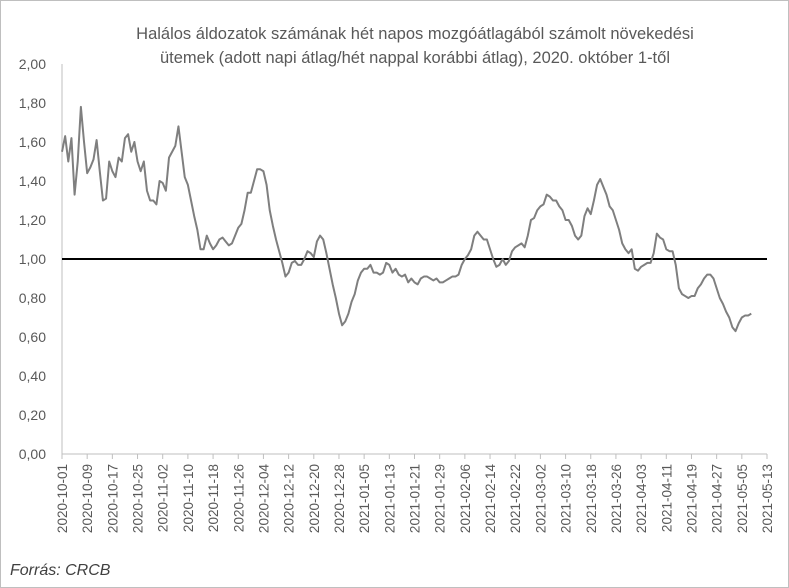 This screenshot has height=588, width=789. I want to click on x-tick-label: 2020-10-17, so click(112, 498).